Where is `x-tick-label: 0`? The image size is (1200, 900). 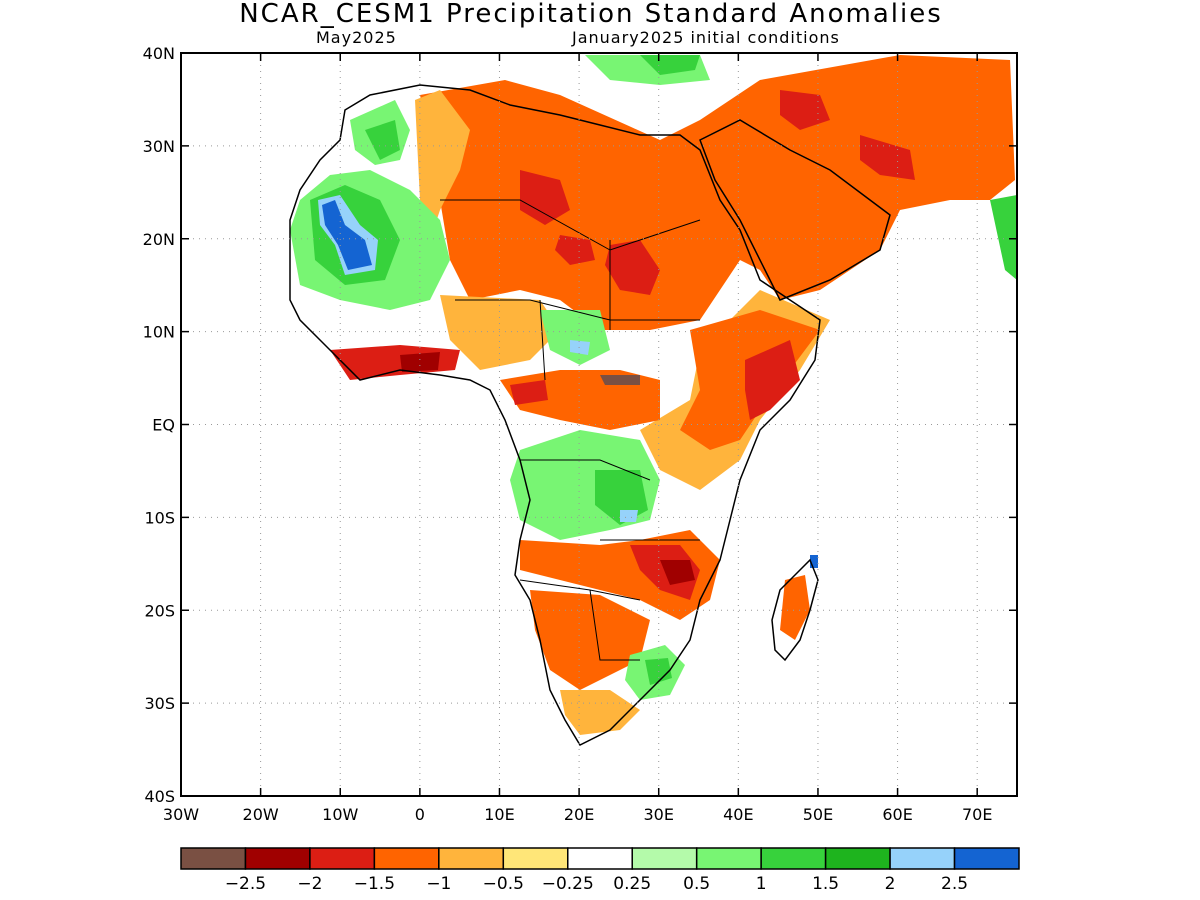 x-tick-label: 0 is located at coordinates (420, 814).